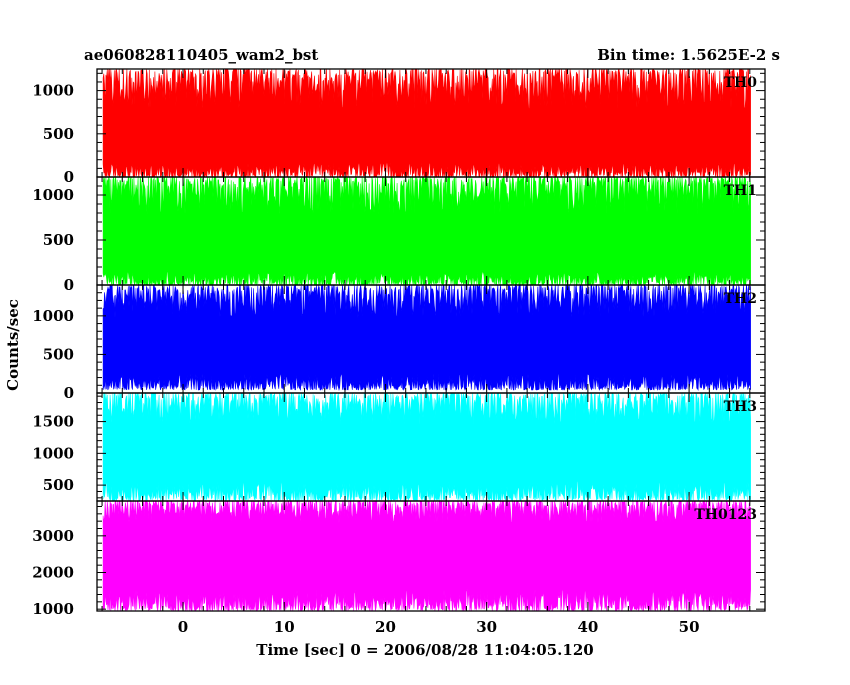  I want to click on x-tick-label: 20, so click(385, 627).